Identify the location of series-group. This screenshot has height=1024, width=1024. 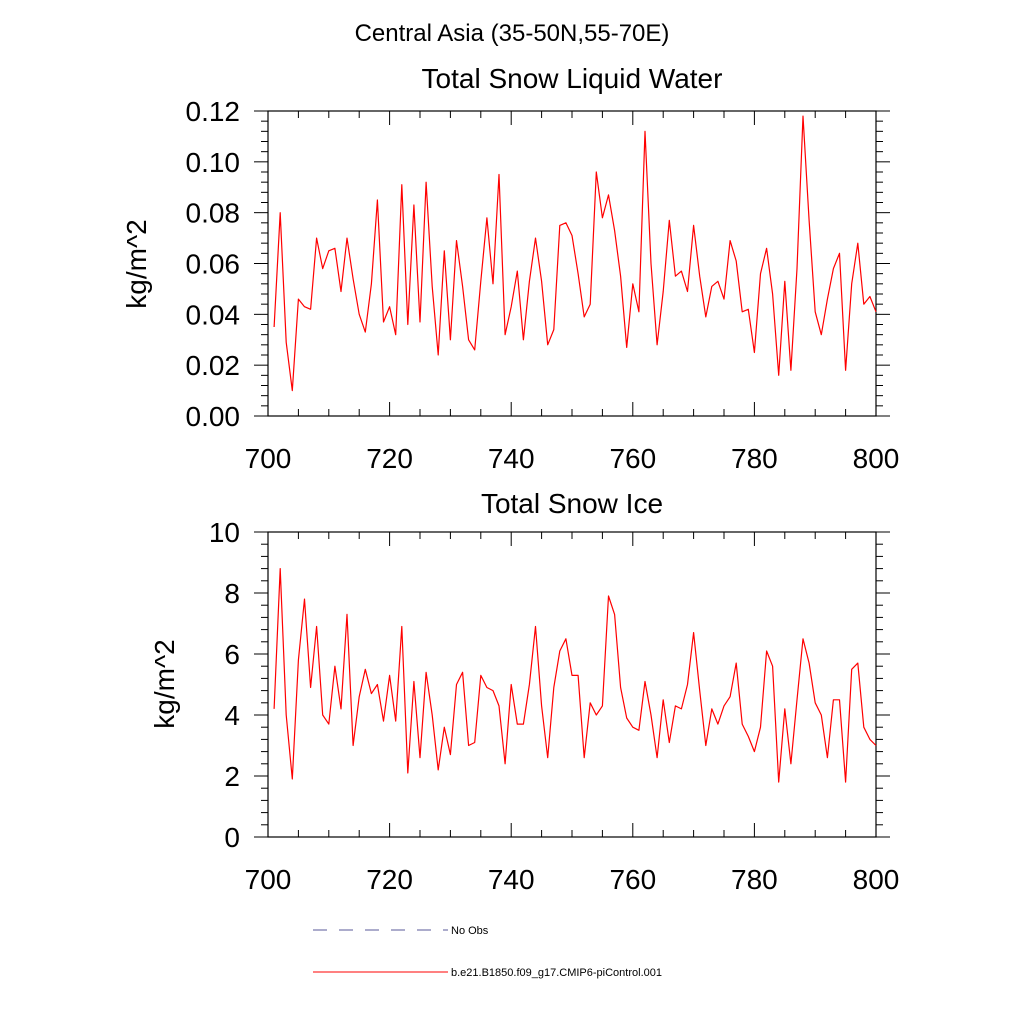
(575, 675).